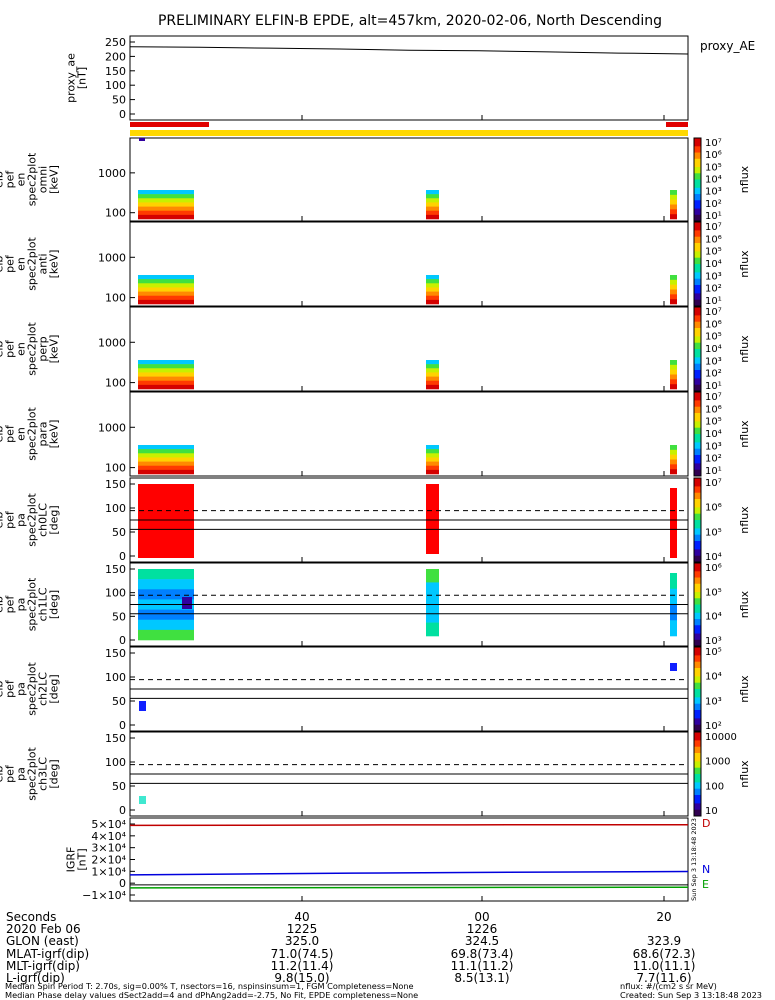 The image size is (775, 1000). Describe the element at coordinates (713, 312) in the screenshot. I see `colorbar-tick-label: 10⁷` at that location.